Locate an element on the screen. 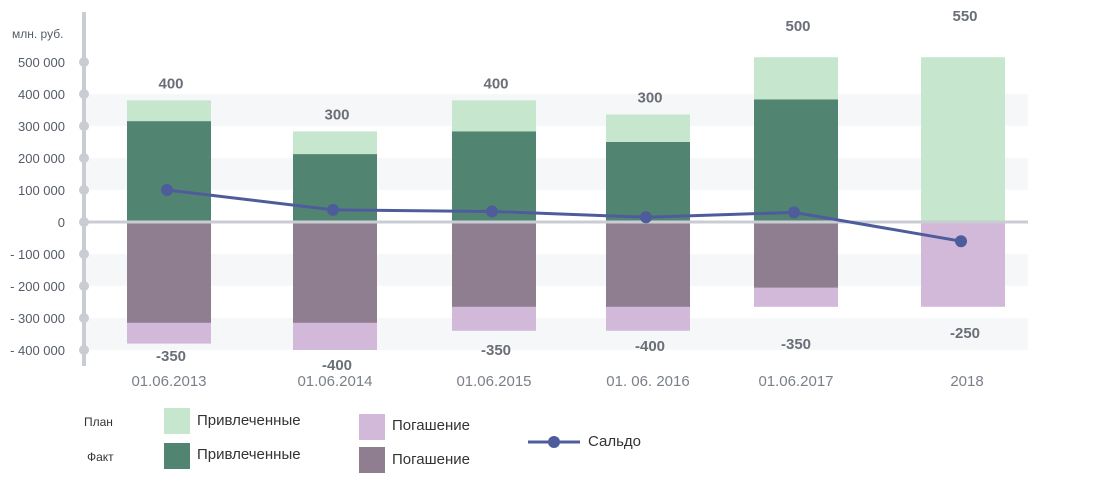  legend-balance: Сальдо is located at coordinates (615, 441).